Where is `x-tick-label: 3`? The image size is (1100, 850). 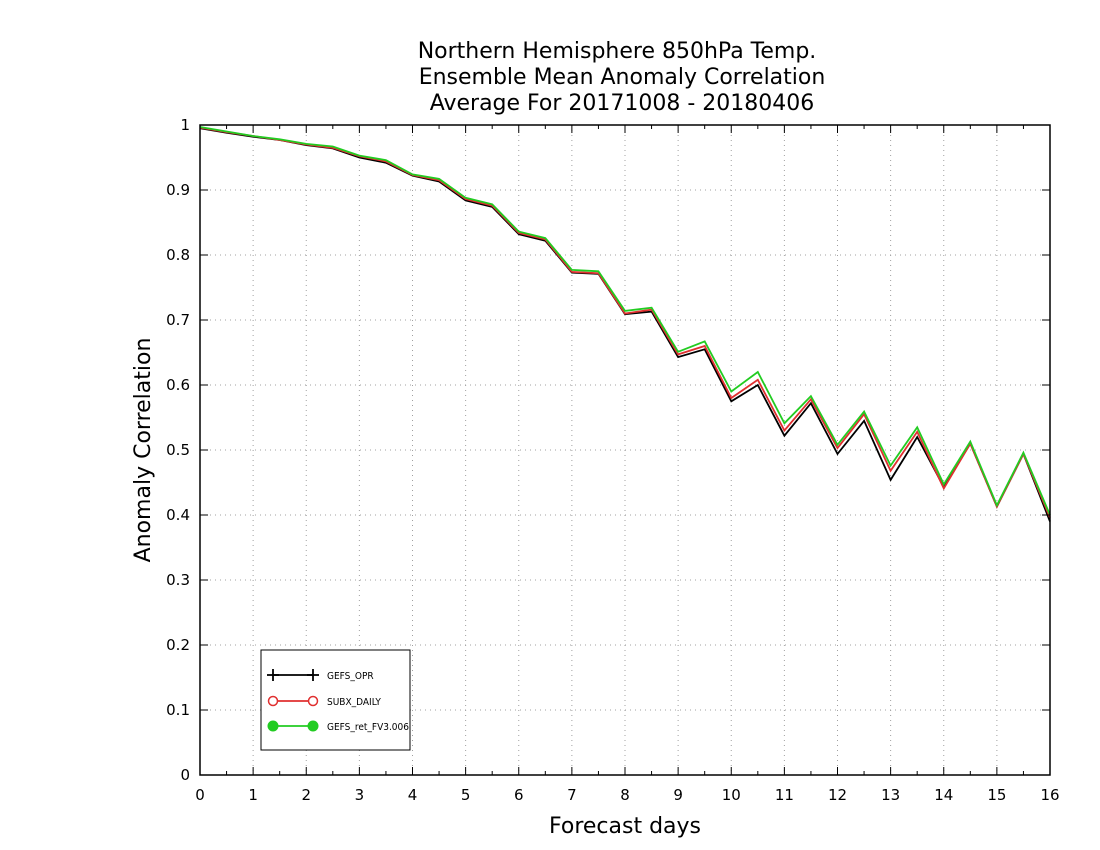 x-tick-label: 3 is located at coordinates (360, 795).